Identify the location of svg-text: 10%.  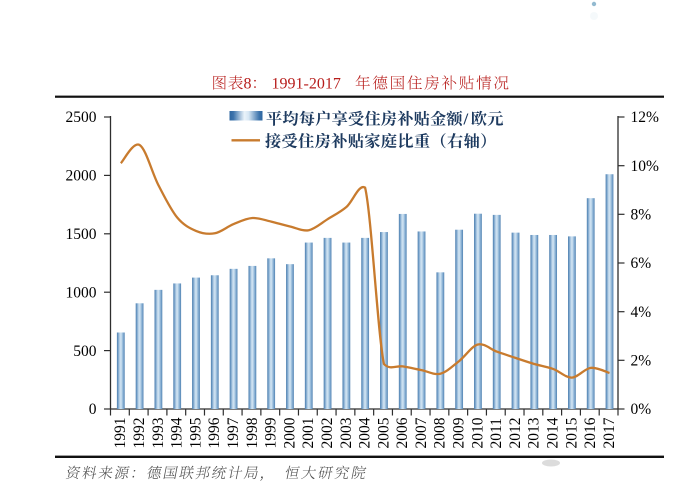
(645, 166).